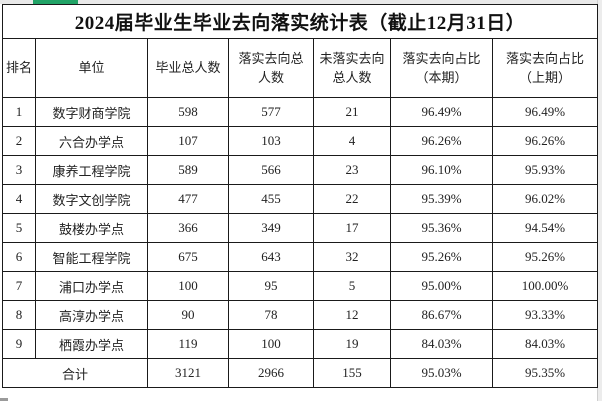 This screenshot has width=602, height=401. What do you see at coordinates (352, 141) in the screenshot?
I see `unplaced-total-cell: 4` at bounding box center [352, 141].